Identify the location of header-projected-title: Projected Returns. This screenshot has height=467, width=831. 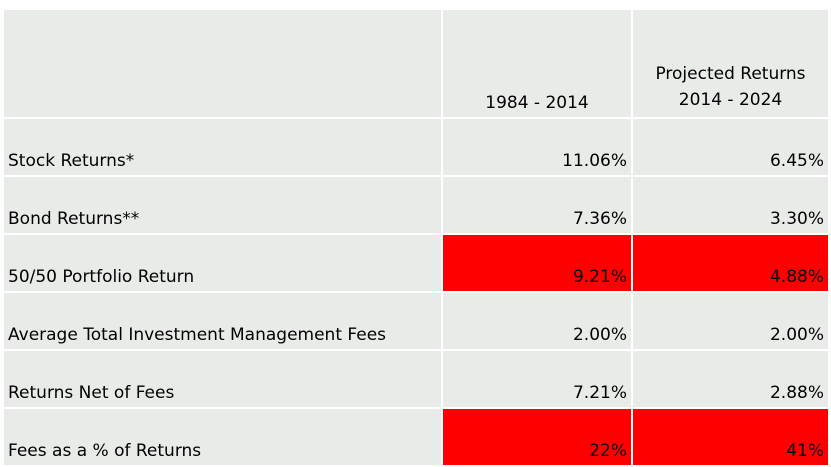
(730, 74).